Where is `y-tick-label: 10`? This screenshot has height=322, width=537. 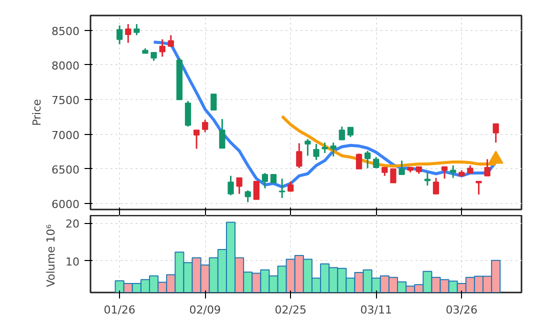 y-tick-label: 10 is located at coordinates (73, 261).